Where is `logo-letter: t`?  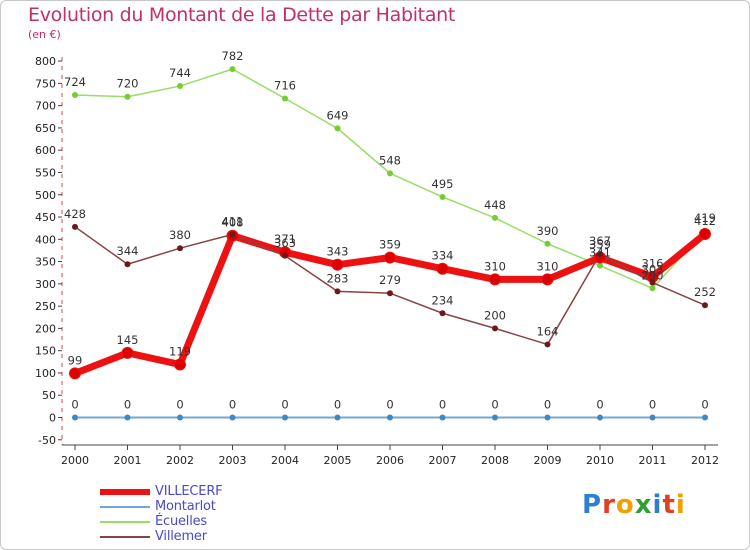 logo-letter: t is located at coordinates (669, 505).